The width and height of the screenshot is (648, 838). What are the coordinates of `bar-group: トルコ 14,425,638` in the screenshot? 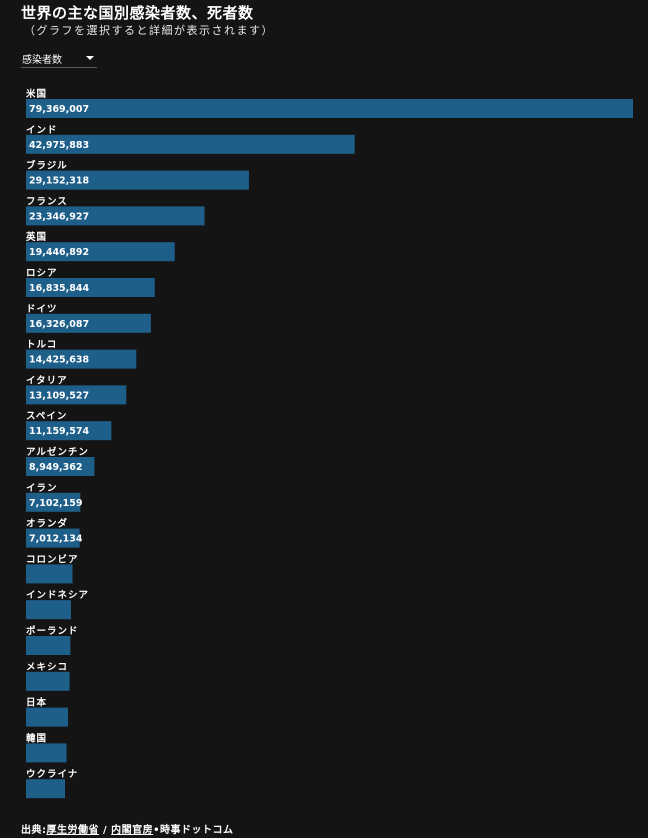 It's located at (81, 354).